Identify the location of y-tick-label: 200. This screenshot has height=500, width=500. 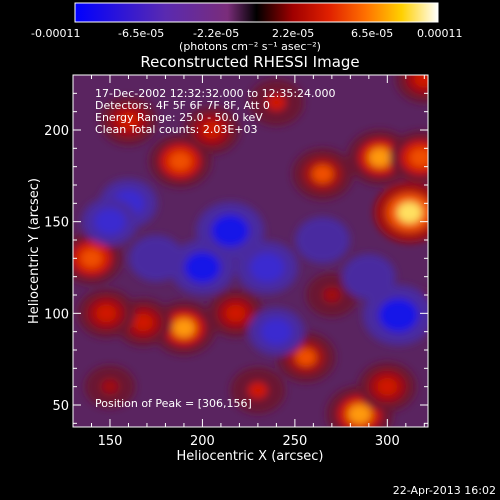
(56, 131).